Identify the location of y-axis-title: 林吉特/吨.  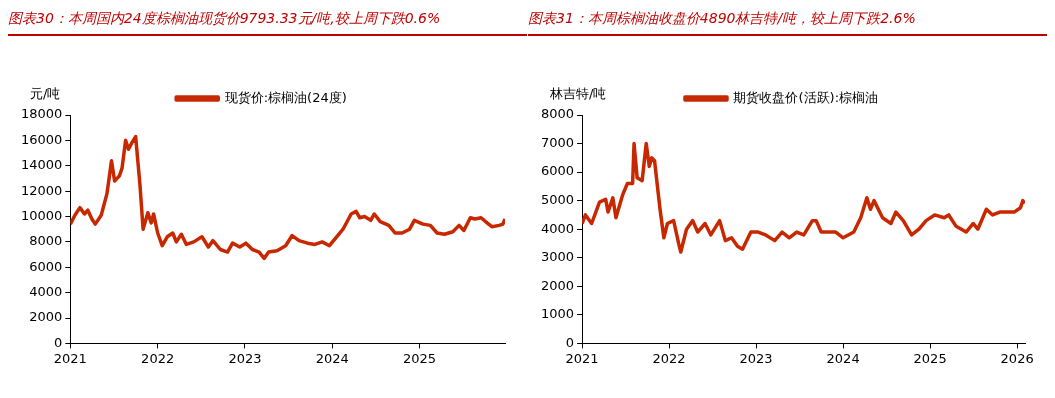
(578, 93).